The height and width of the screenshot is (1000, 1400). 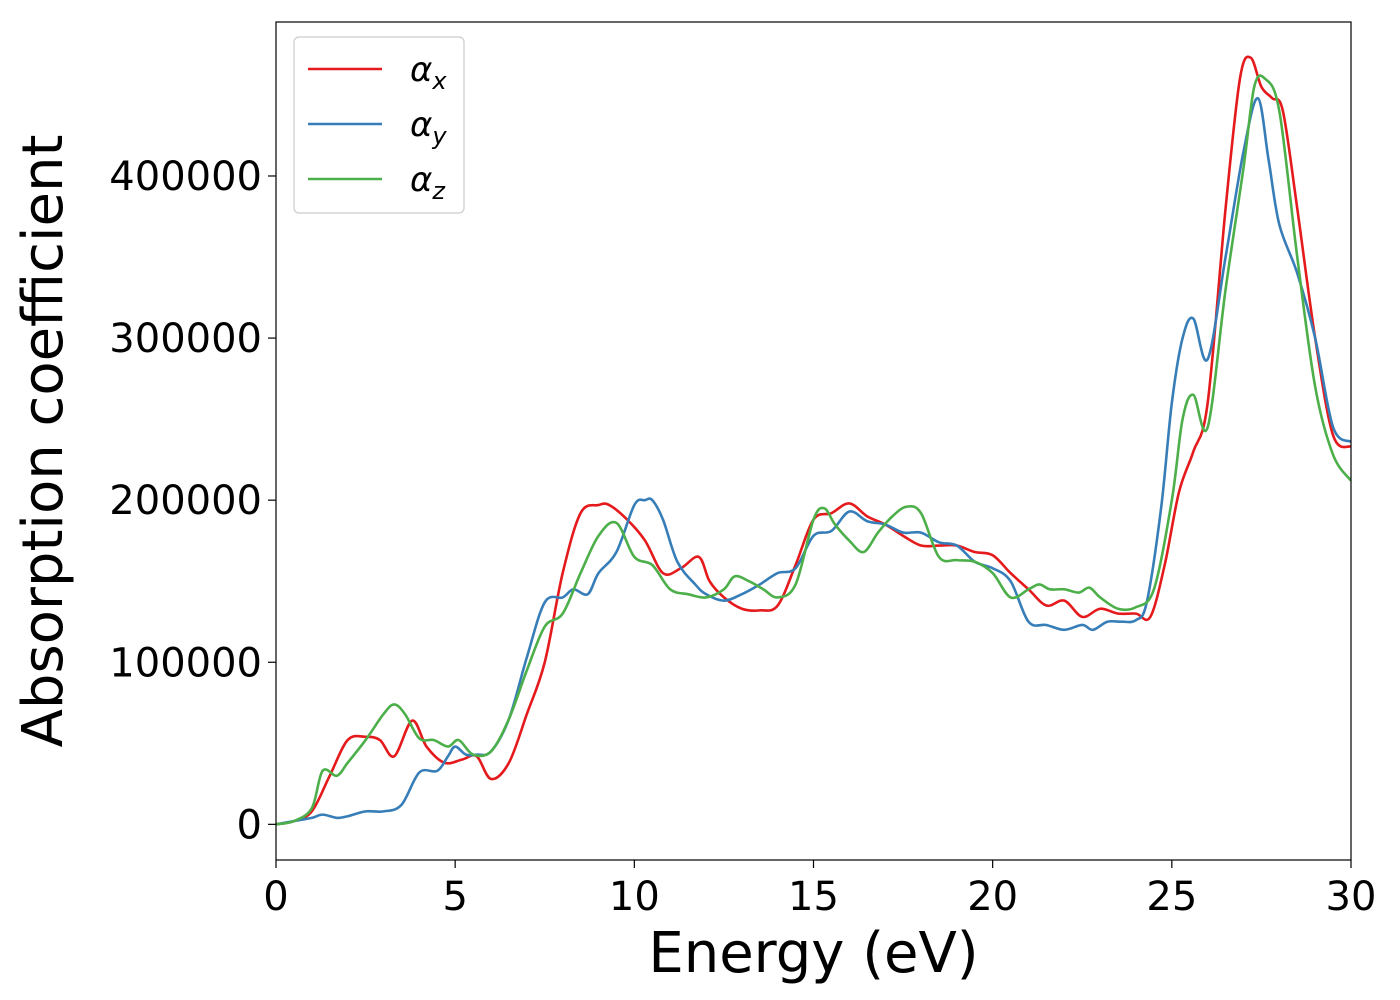 I want to click on legend: αx αy αz, so click(x=379, y=125).